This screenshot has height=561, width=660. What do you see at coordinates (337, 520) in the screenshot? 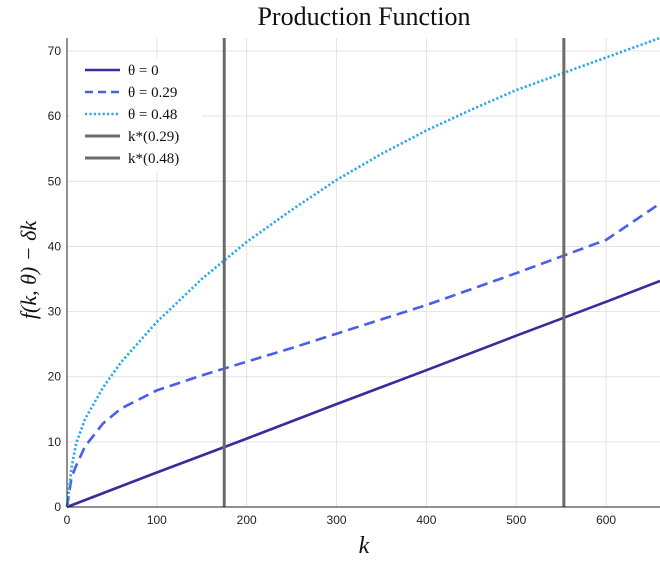
I see `x-tick-label: 300` at bounding box center [337, 520].